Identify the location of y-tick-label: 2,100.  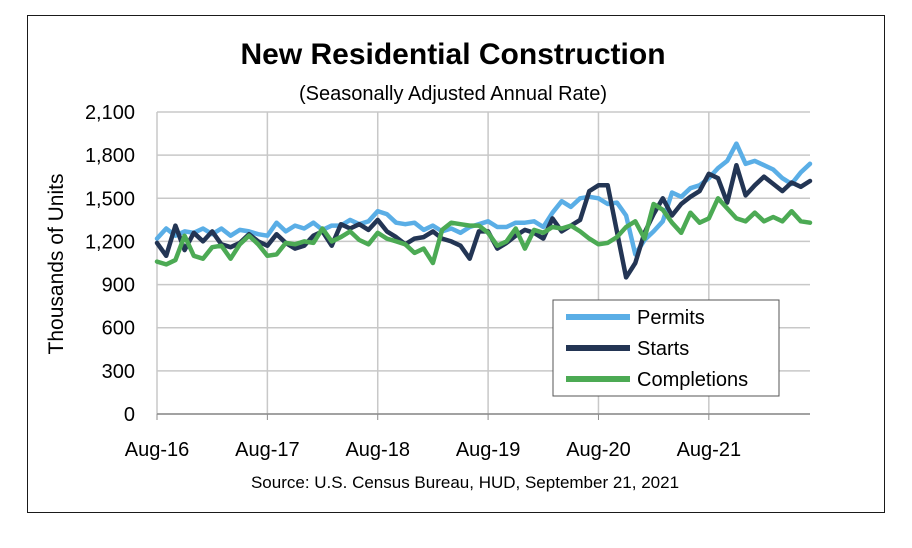
(110, 113).